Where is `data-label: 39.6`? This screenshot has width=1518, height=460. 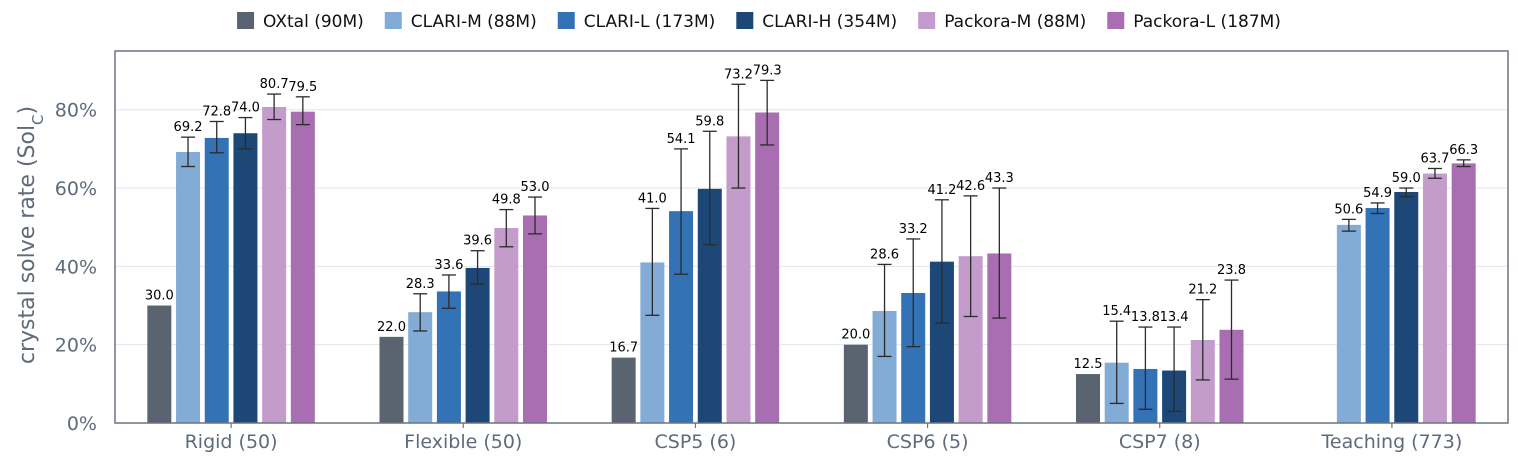
data-label: 39.6 is located at coordinates (477, 241).